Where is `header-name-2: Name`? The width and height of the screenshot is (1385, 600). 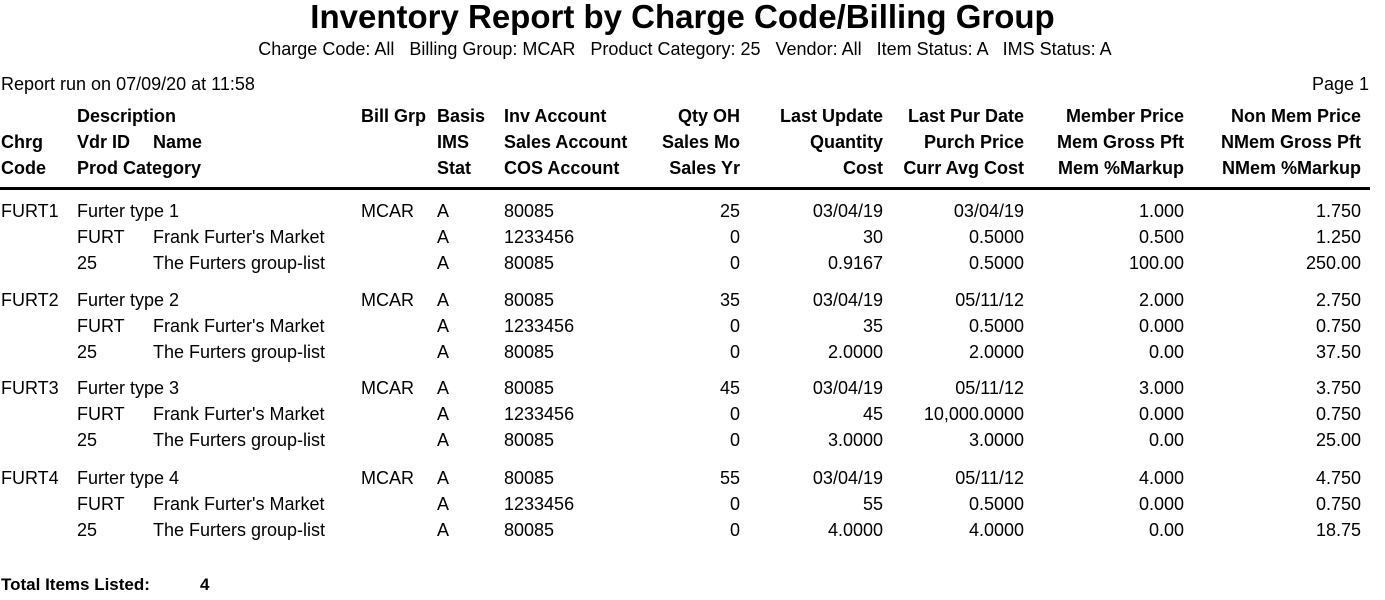
header-name-2: Name is located at coordinates (178, 142).